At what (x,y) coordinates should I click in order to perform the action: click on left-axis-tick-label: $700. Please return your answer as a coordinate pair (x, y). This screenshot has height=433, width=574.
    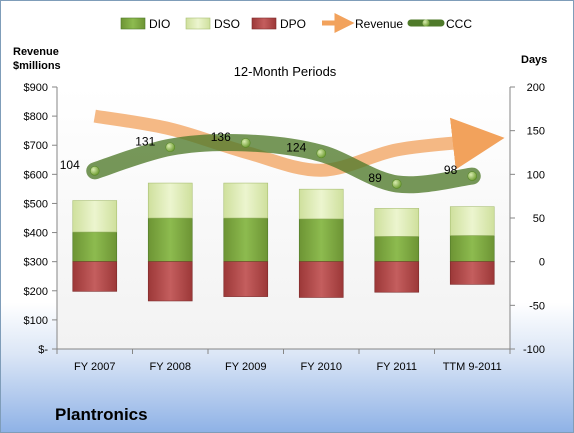
    Looking at the image, I should click on (36, 146).